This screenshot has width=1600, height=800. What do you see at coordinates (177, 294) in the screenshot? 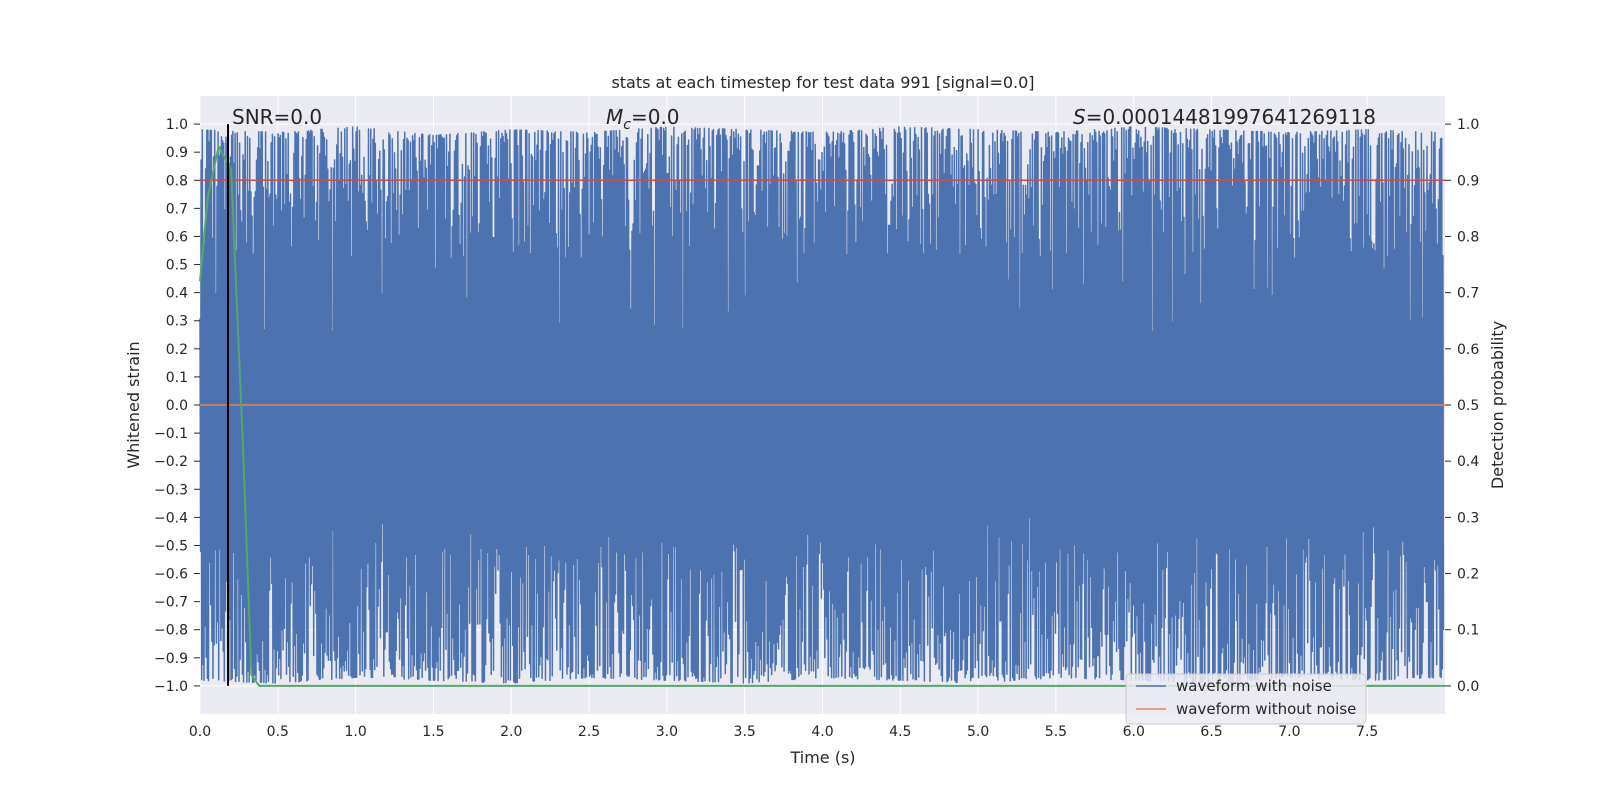
I see `y-tick-label: 0.4` at bounding box center [177, 294].